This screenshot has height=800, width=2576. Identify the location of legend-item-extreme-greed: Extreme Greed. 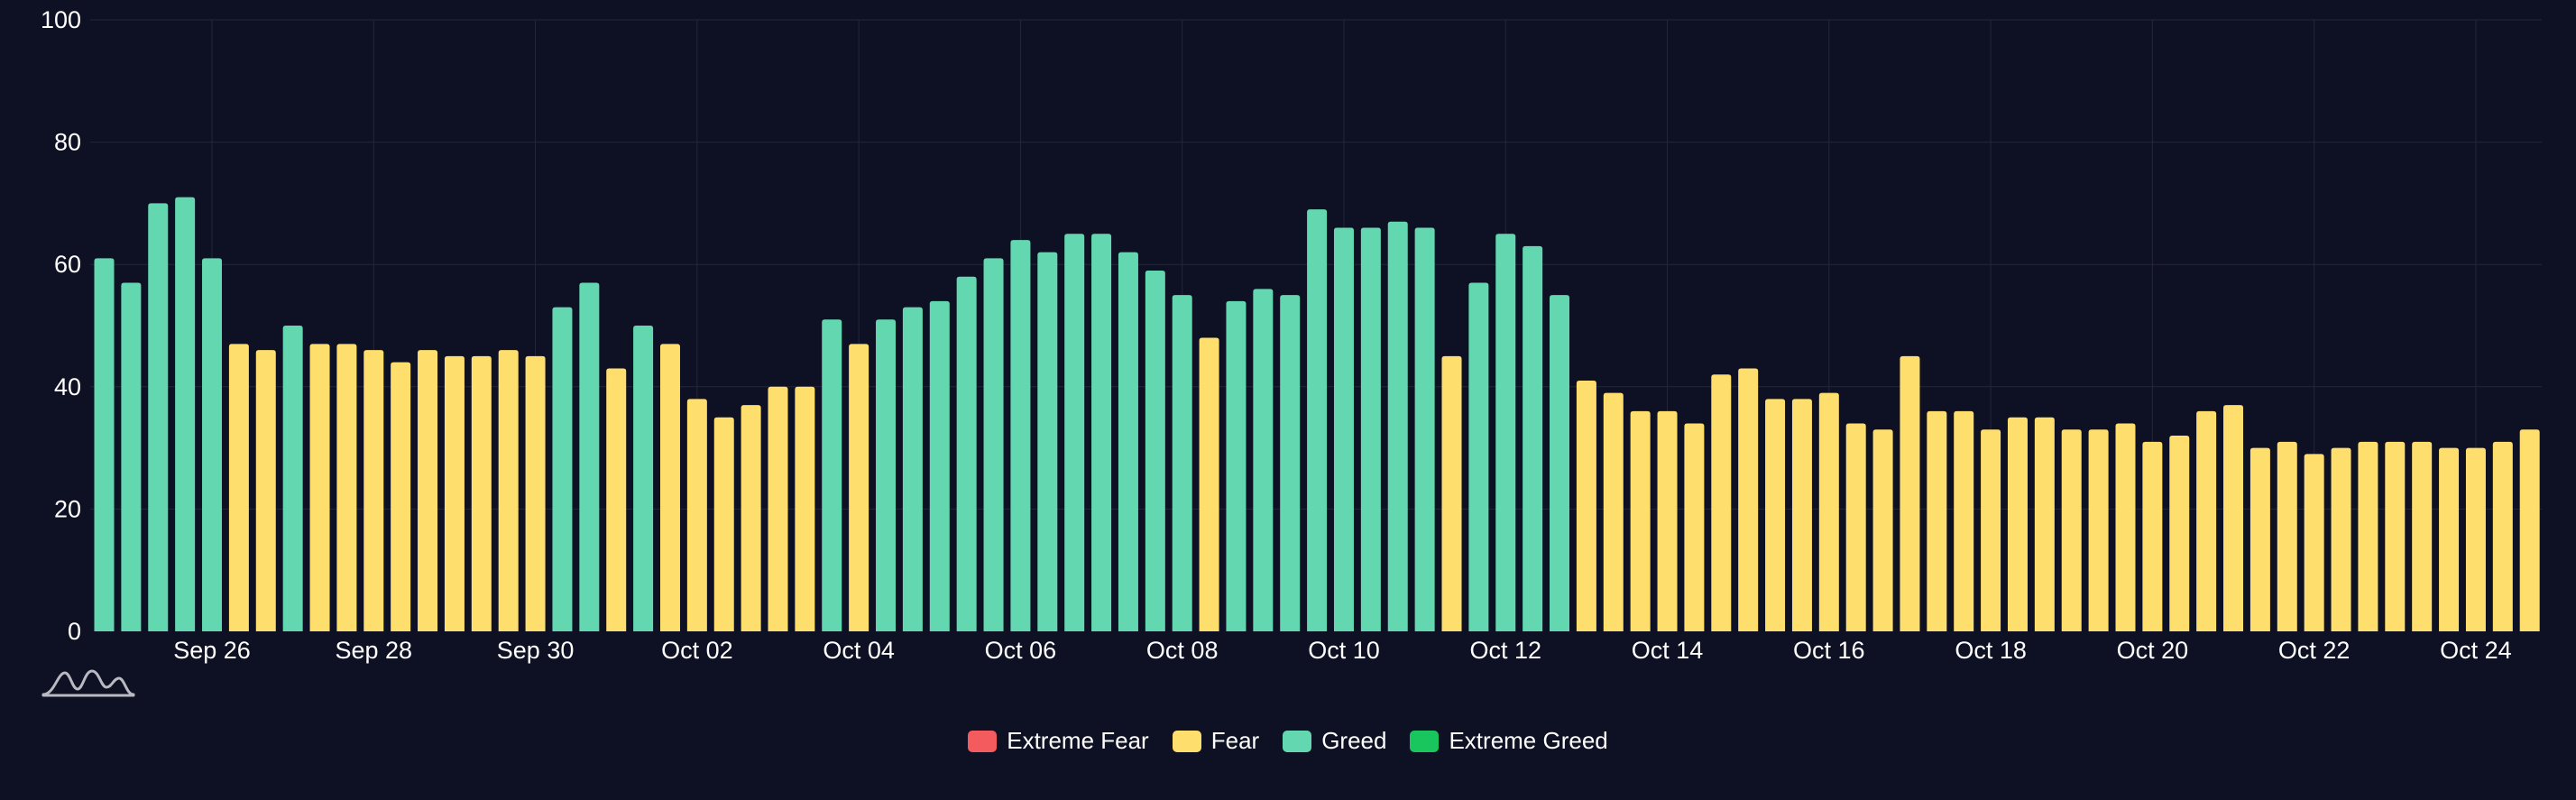
(1509, 741).